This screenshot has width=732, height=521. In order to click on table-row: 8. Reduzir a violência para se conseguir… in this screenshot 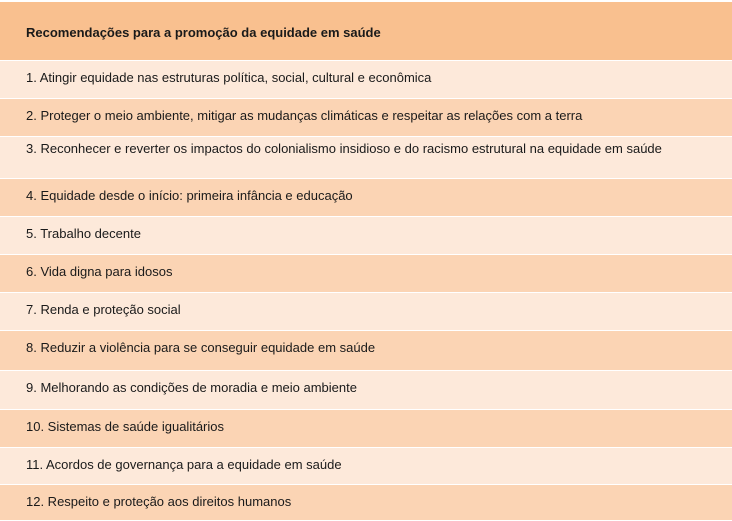, I will do `click(366, 351)`.